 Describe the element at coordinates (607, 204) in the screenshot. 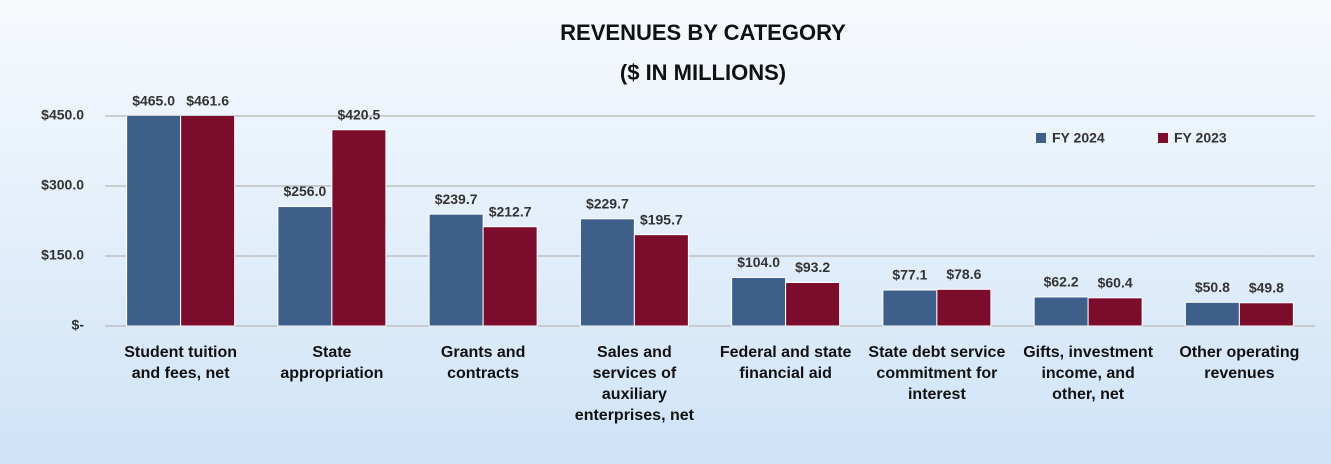

I see `value-label: $229.7` at that location.